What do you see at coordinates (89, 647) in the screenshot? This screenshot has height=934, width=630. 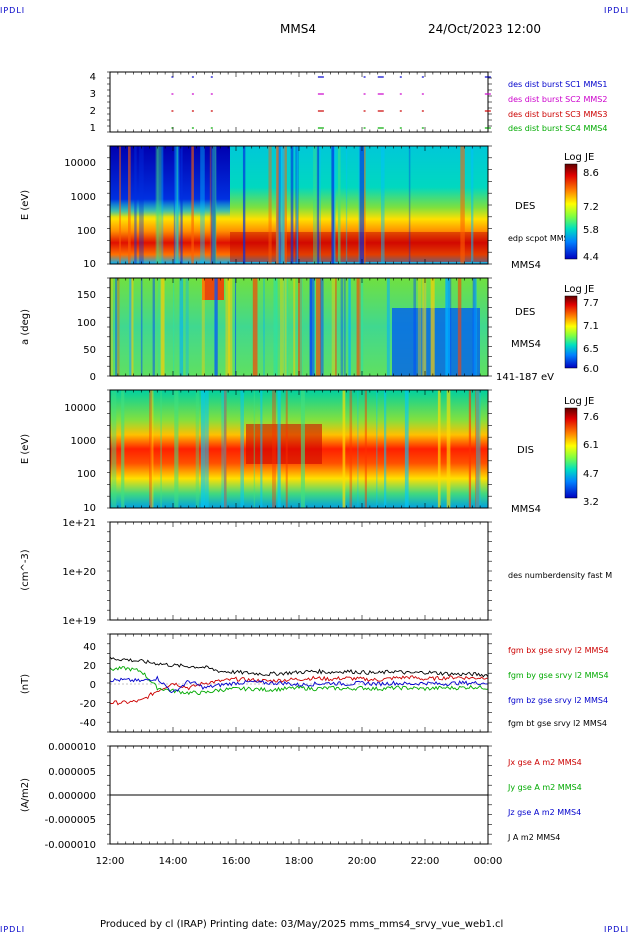 I see `fgm-ytick-40: 40` at bounding box center [89, 647].